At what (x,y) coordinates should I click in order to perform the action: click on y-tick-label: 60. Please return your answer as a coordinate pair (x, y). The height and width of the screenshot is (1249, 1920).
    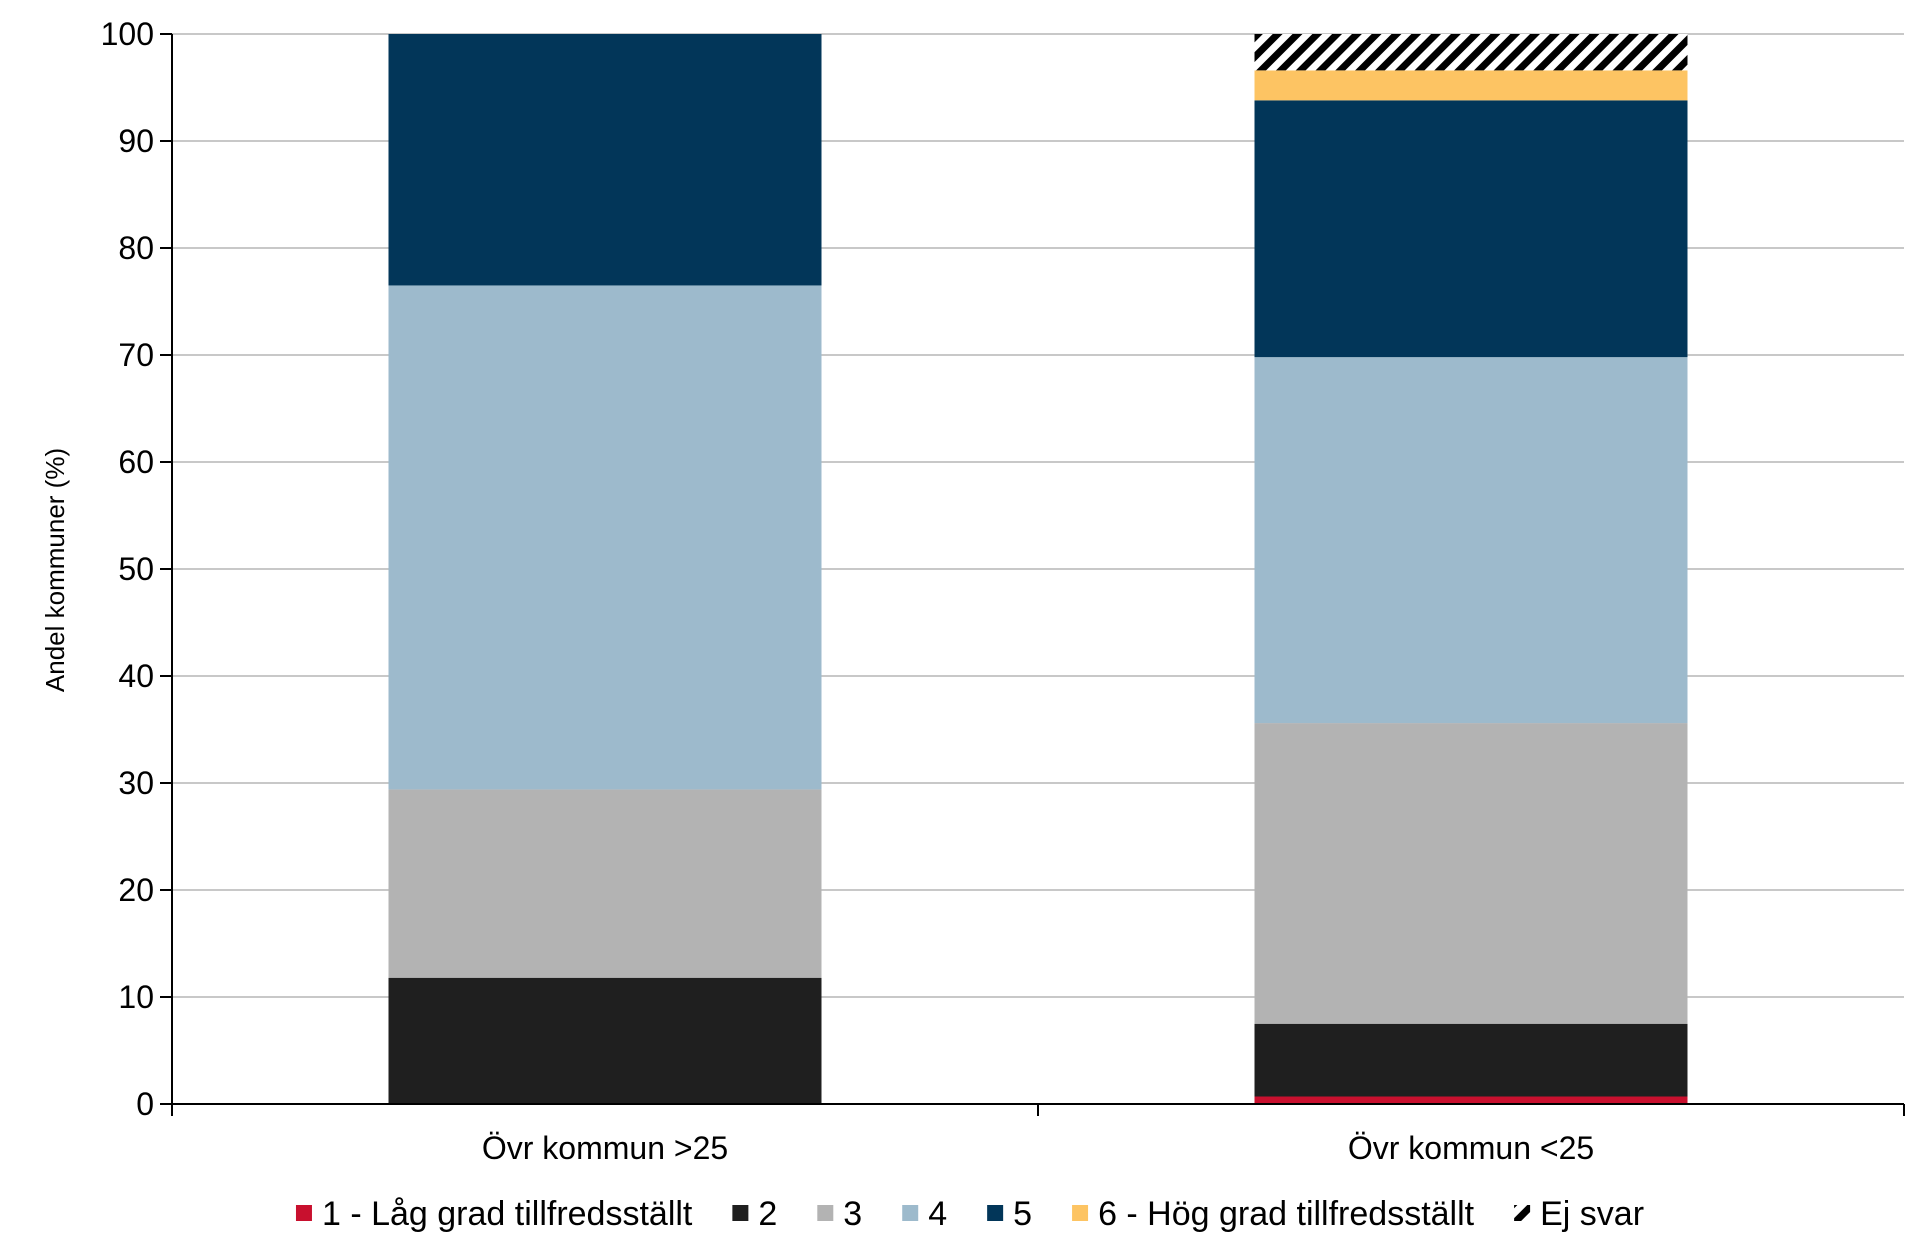
    Looking at the image, I should click on (136, 462).